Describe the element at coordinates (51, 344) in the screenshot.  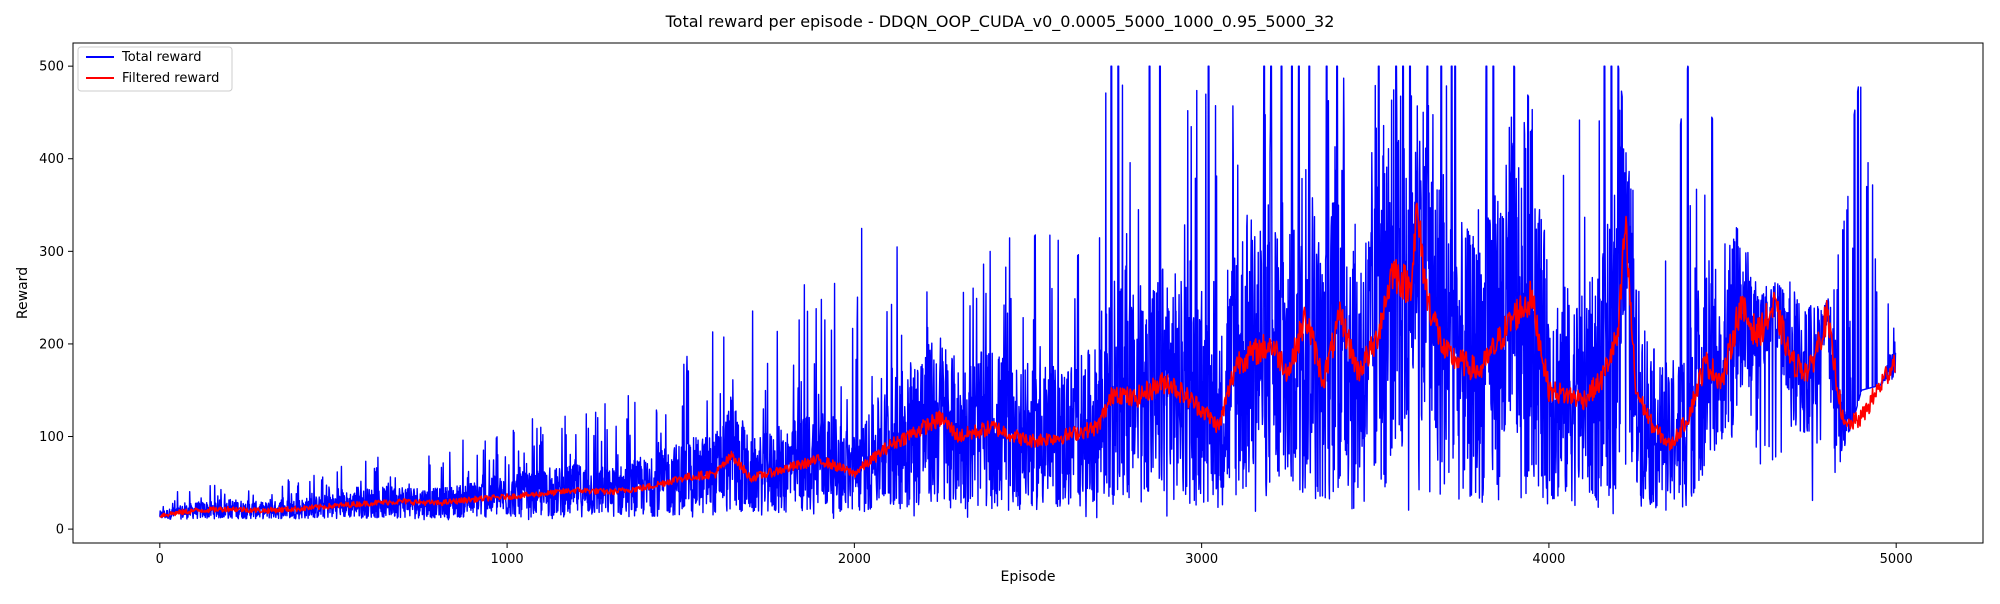
I see `y-tick-label: 200` at that location.